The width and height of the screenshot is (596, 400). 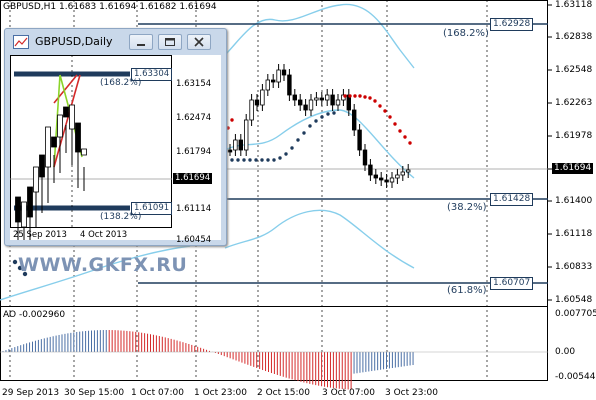 What do you see at coordinates (74, 41) in the screenshot?
I see `window-title: GBPUSD,Daily` at bounding box center [74, 41].